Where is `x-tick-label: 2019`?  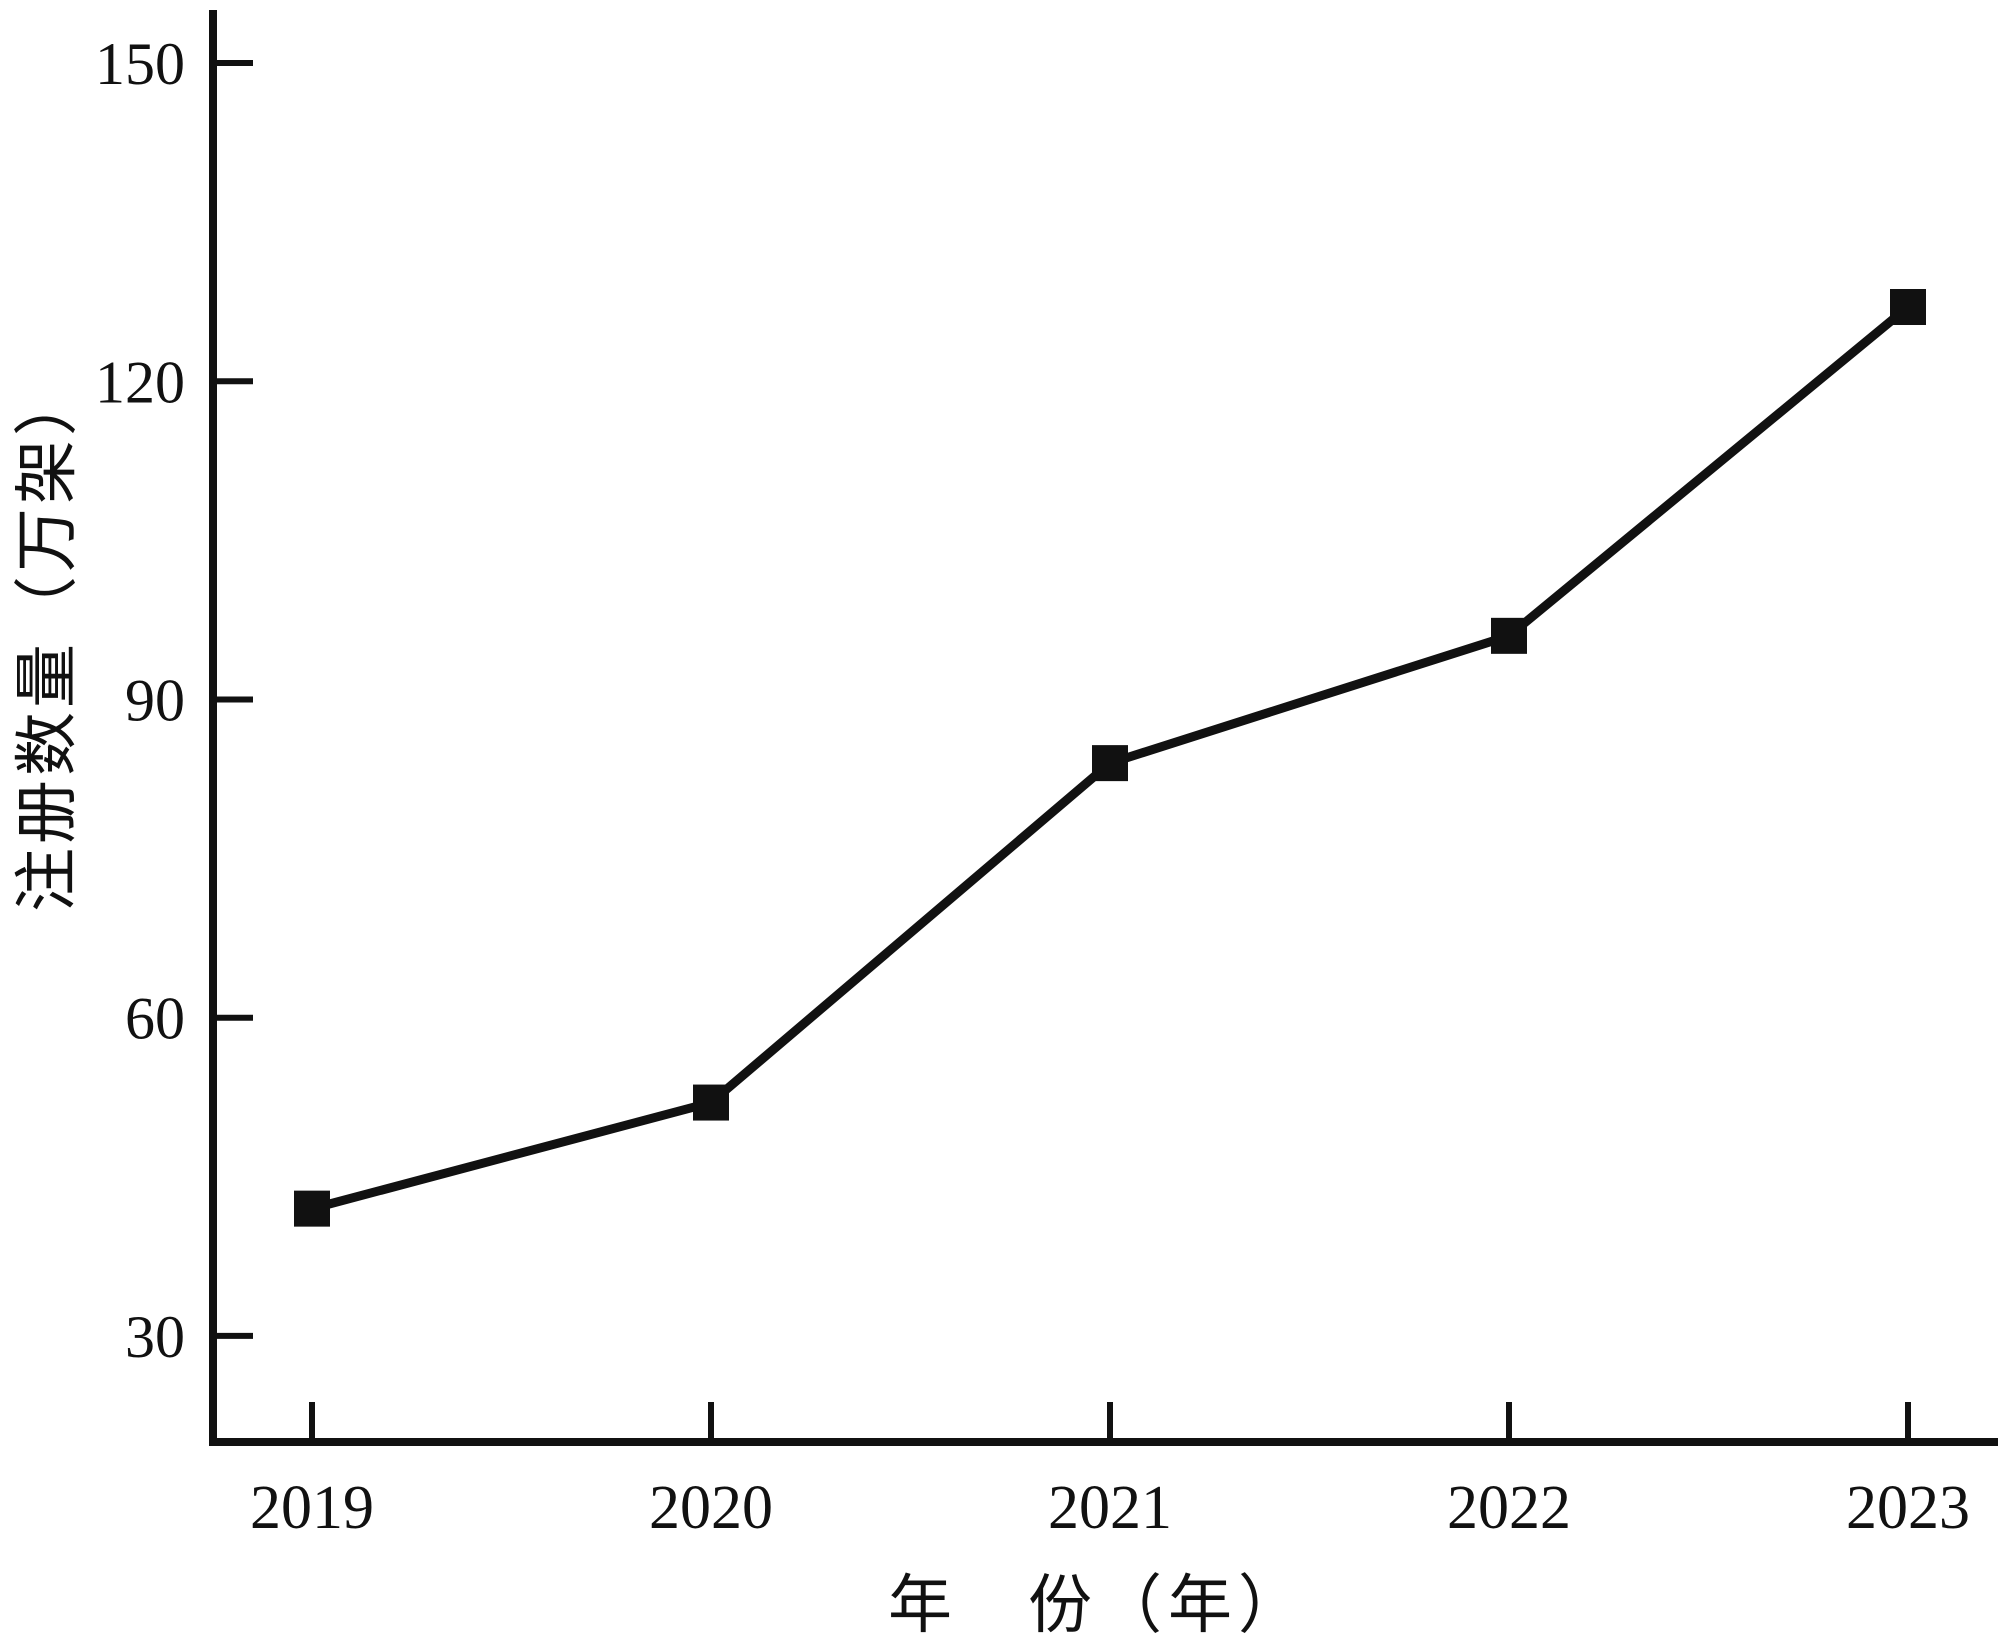
x-tick-label: 2019 is located at coordinates (312, 1508).